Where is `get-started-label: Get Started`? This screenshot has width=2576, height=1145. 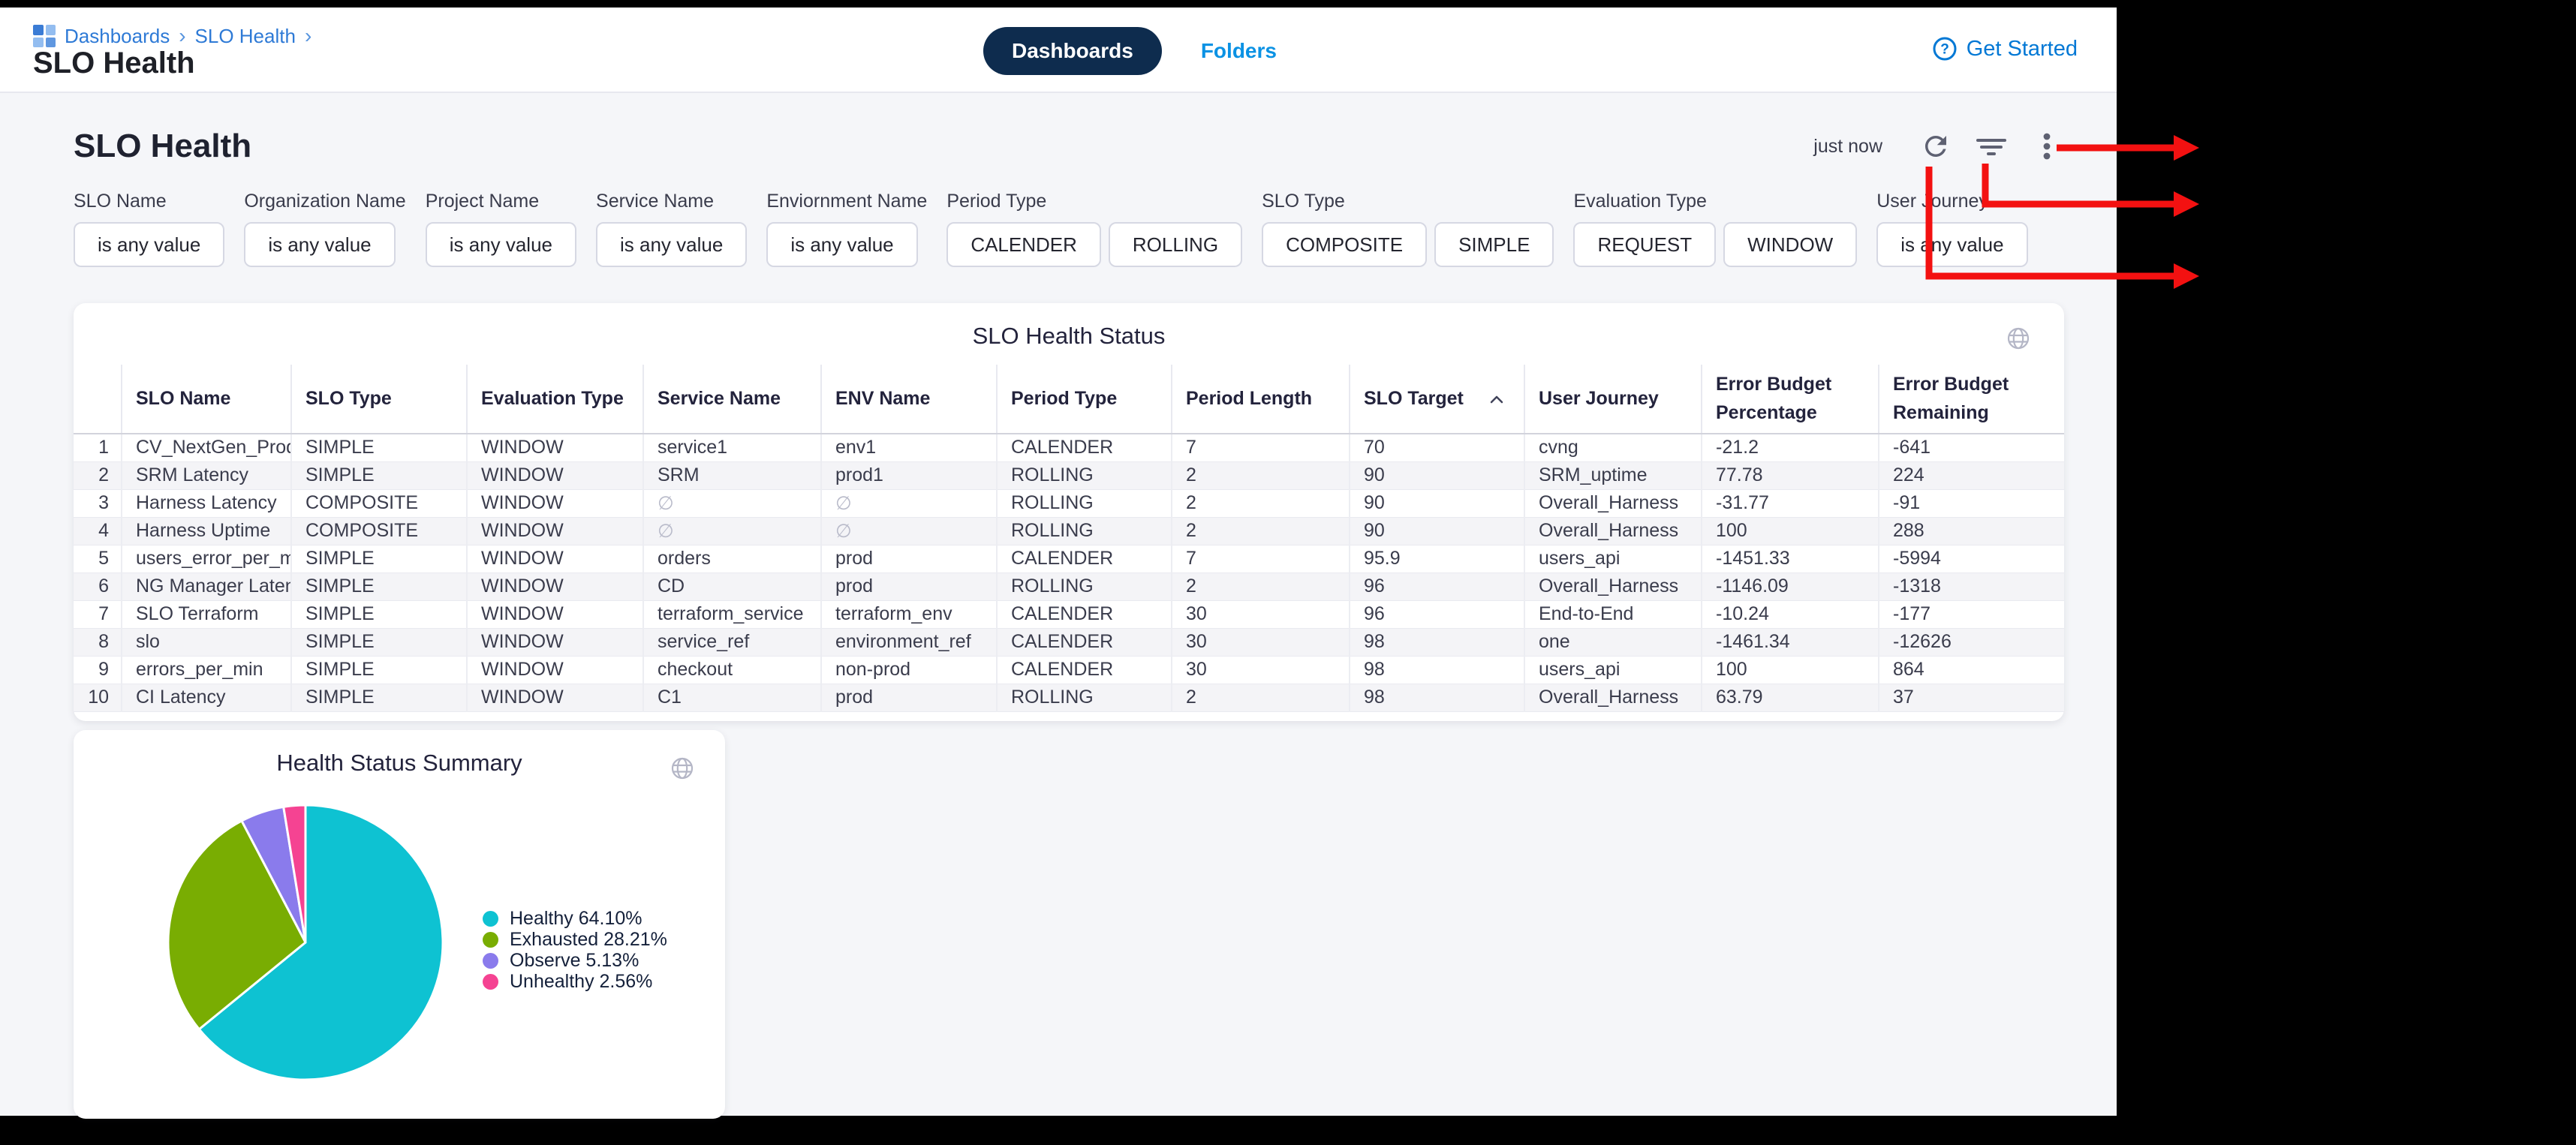 get-started-label: Get Started is located at coordinates (2022, 48).